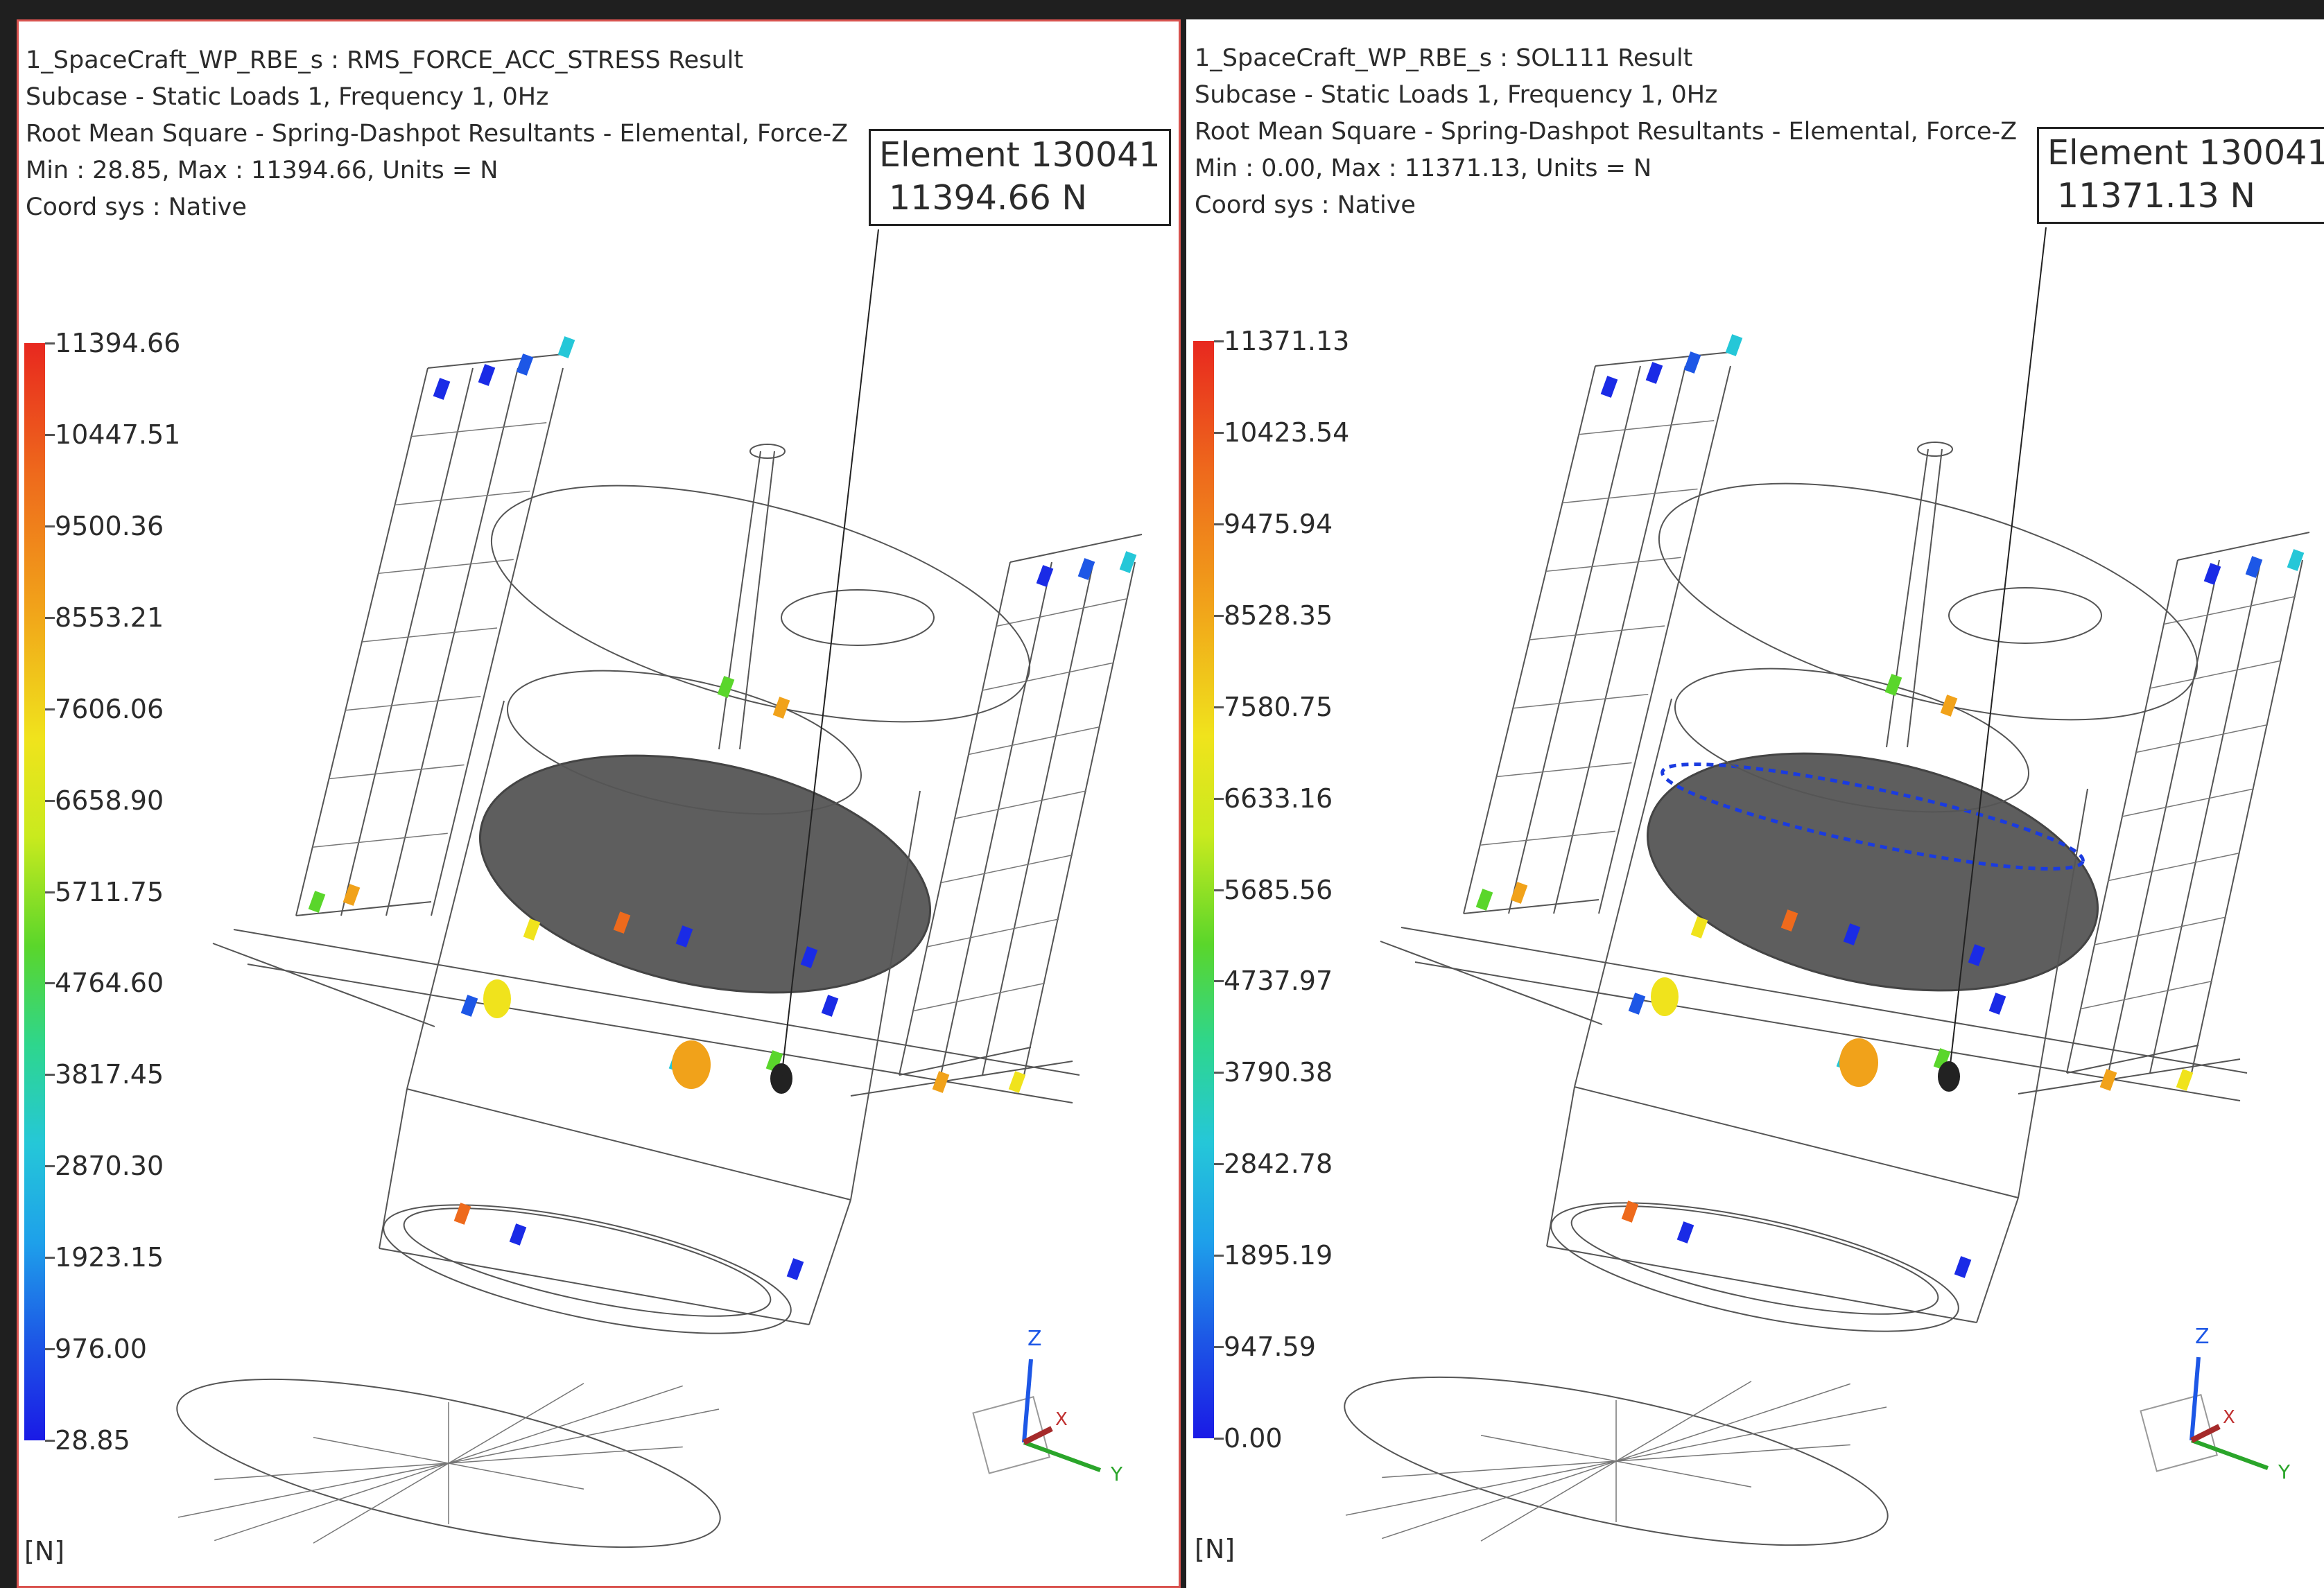  I want to click on legend-value: 0.00, so click(1253, 1438).